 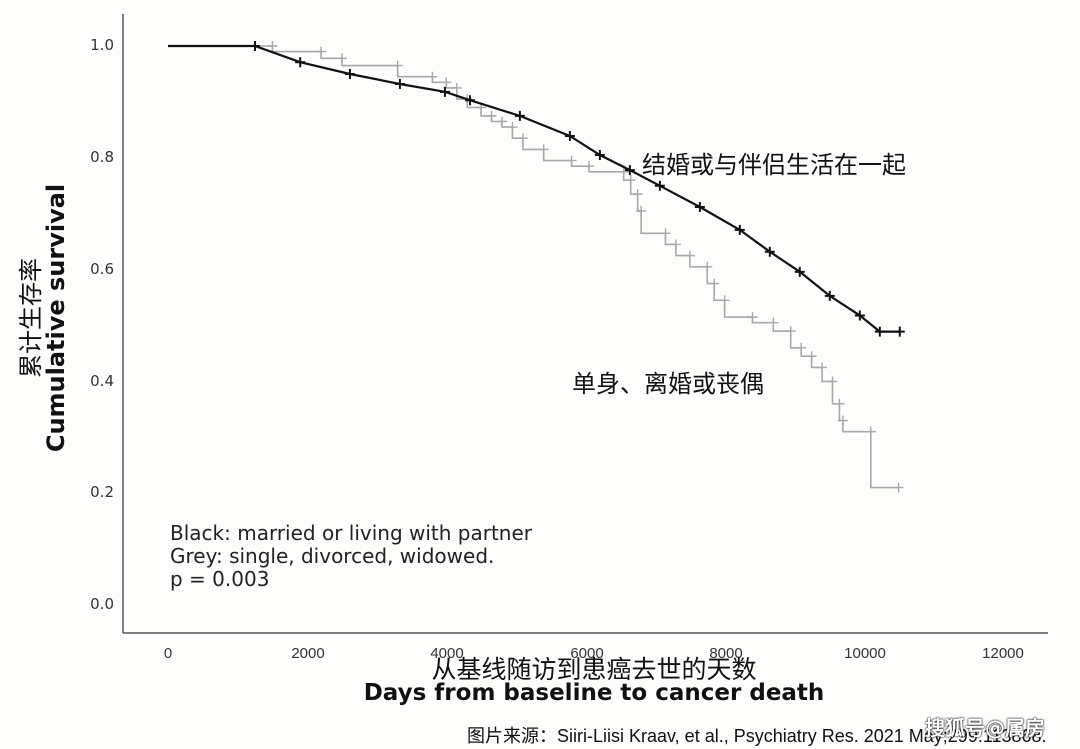 What do you see at coordinates (594, 693) in the screenshot?
I see `x-axis-title-en: Days from baseline to cancer death` at bounding box center [594, 693].